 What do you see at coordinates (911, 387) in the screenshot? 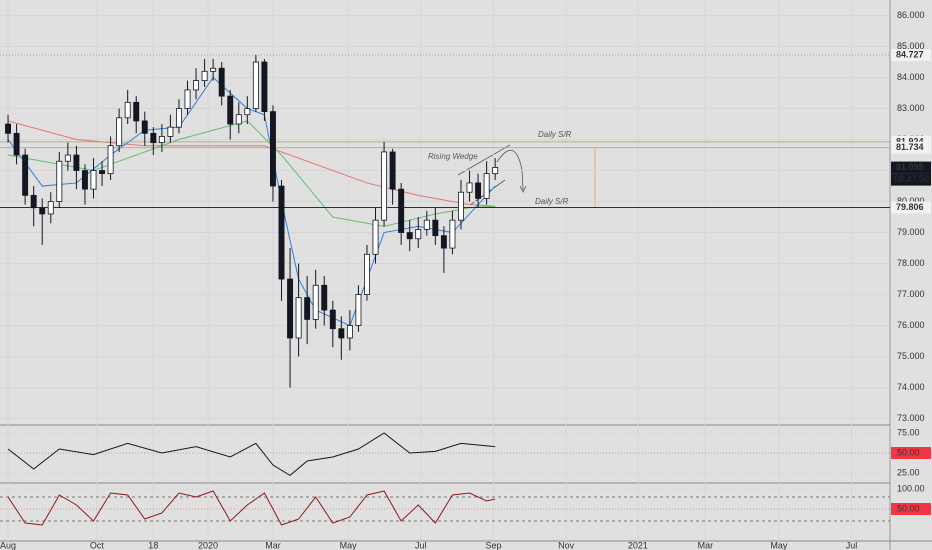
I see `y-tick-label: 74.000` at bounding box center [911, 387].